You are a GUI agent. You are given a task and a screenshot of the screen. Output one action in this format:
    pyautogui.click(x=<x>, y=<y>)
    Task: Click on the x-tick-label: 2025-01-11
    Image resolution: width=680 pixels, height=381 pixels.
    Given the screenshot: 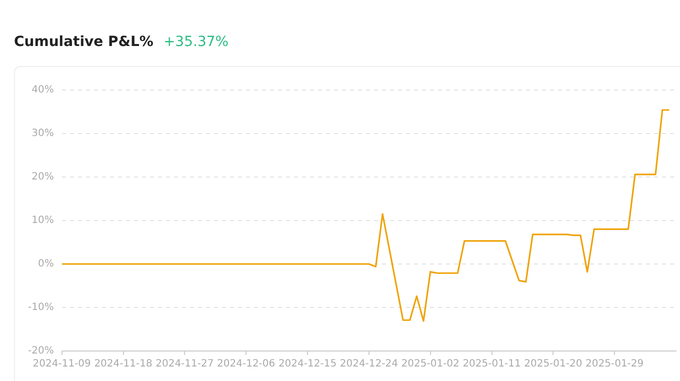 What is the action you would take?
    pyautogui.click(x=491, y=364)
    